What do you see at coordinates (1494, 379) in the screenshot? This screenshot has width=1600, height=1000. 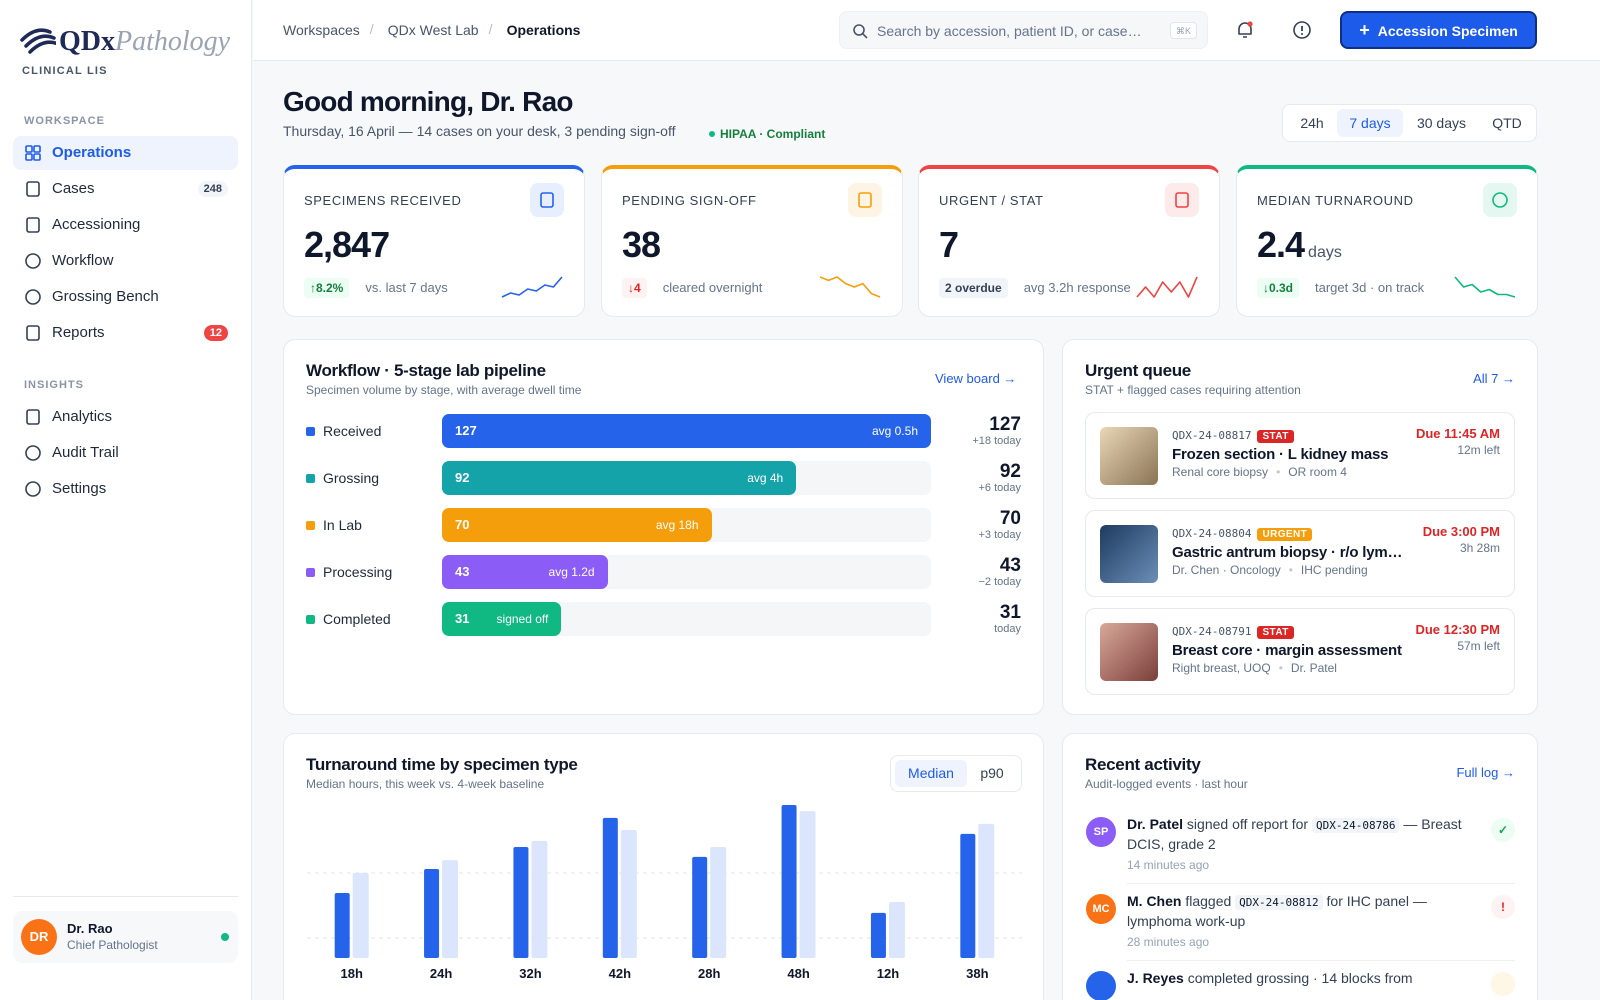 I see `panel-link: All 7 →` at bounding box center [1494, 379].